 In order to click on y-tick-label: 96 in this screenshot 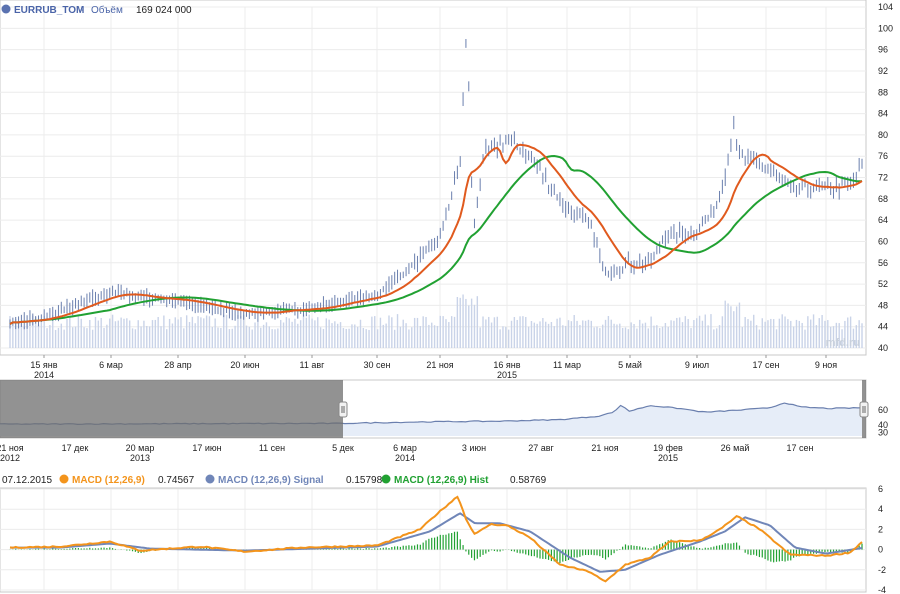, I will do `click(883, 50)`.